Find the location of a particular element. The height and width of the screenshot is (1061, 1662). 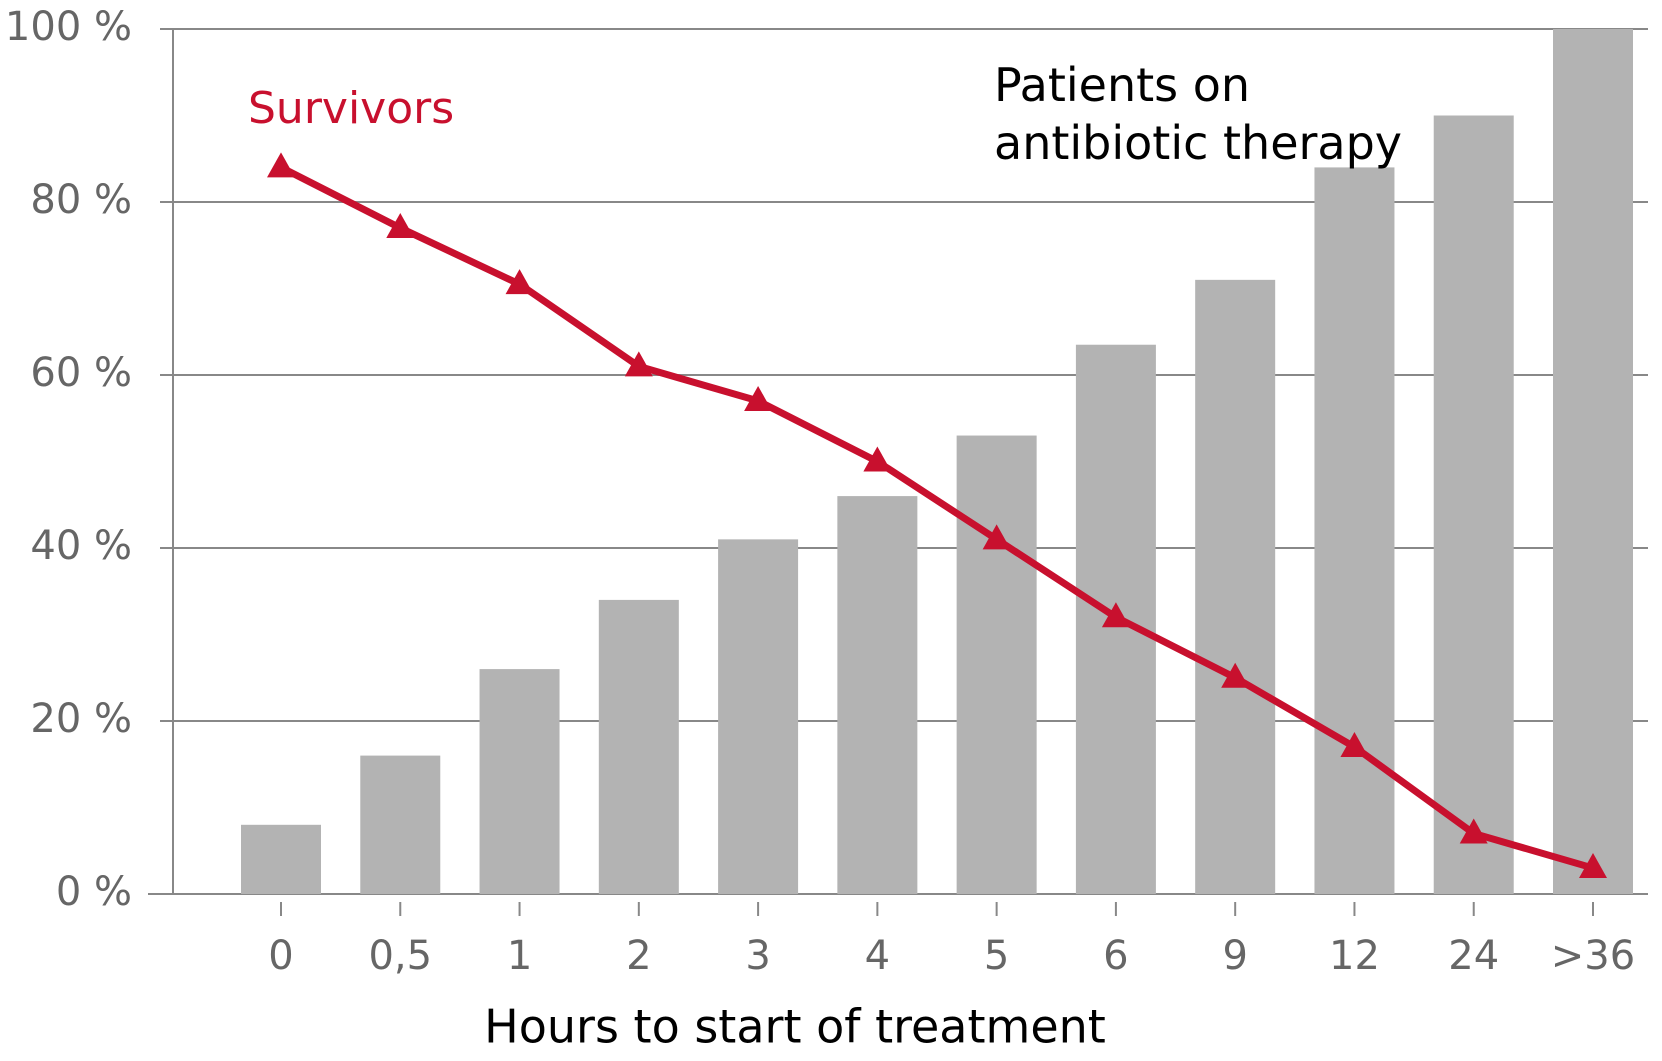

x-tick-label: 0,5 is located at coordinates (400, 956).